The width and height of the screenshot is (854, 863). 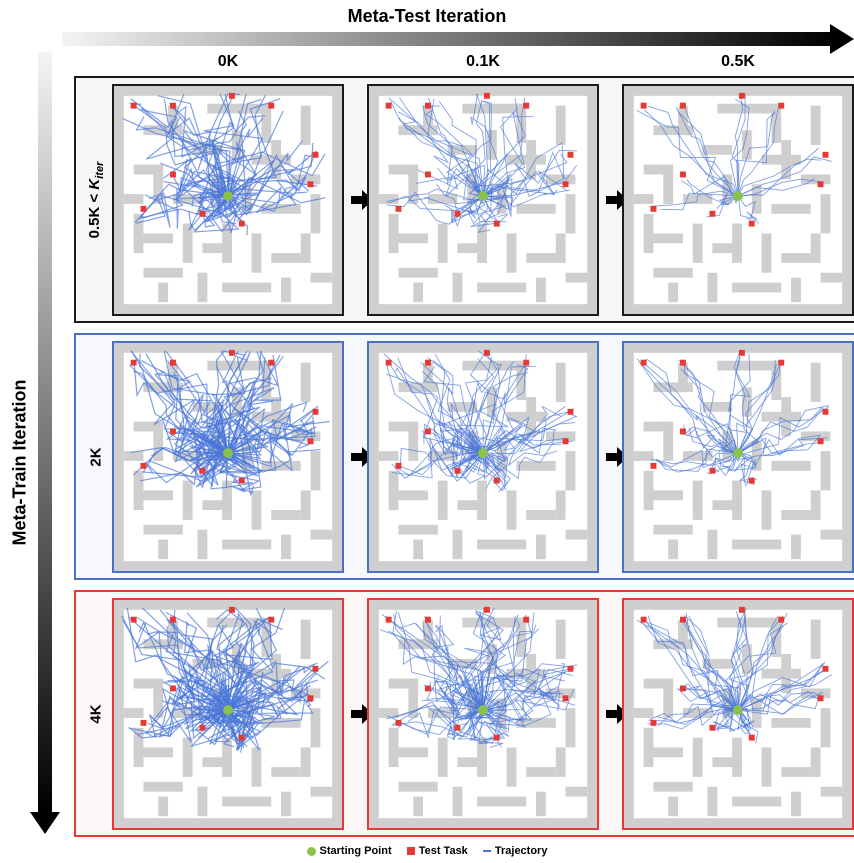 What do you see at coordinates (514, 851) in the screenshot?
I see `legend-trajectory: Trajectory` at bounding box center [514, 851].